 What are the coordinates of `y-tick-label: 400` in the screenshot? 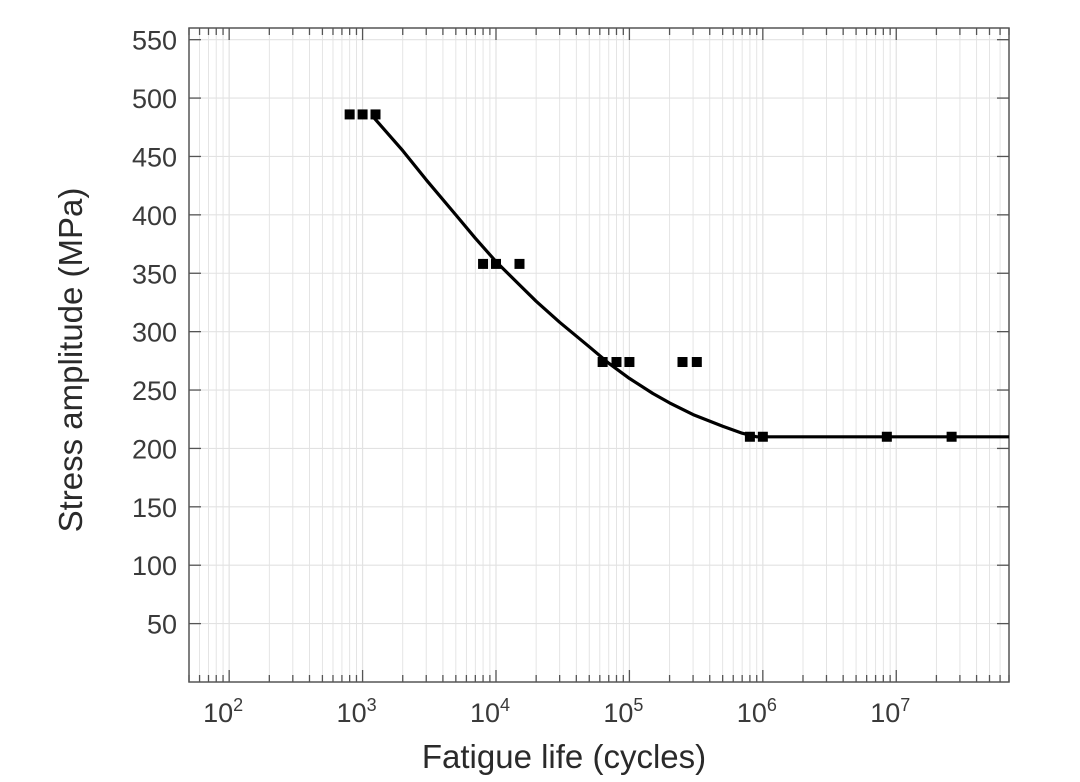 It's located at (154, 216).